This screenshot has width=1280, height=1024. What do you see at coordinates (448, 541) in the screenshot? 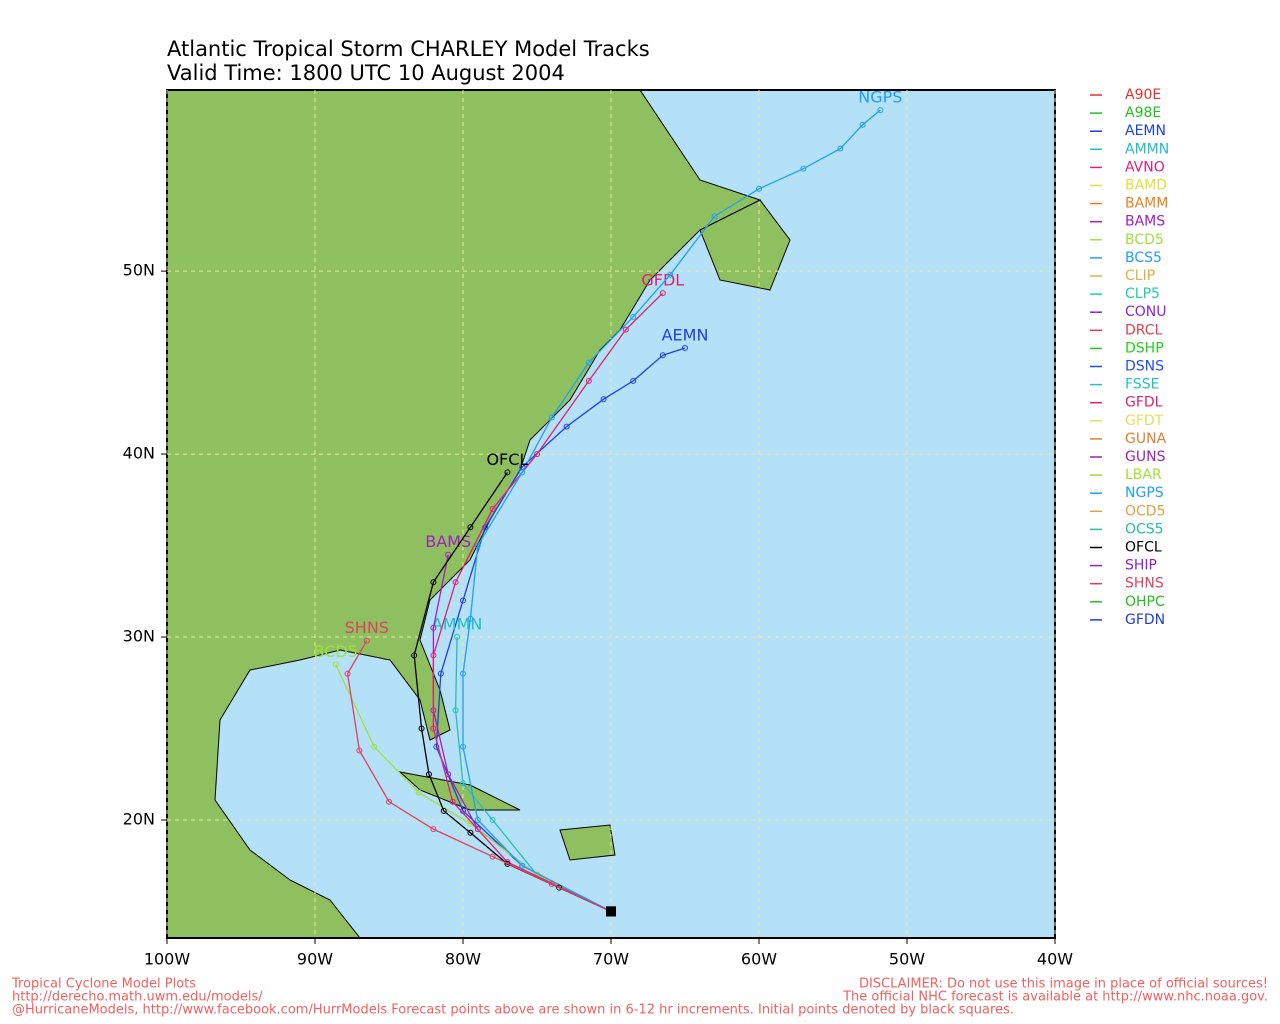
I see `track-label: BAMS` at bounding box center [448, 541].